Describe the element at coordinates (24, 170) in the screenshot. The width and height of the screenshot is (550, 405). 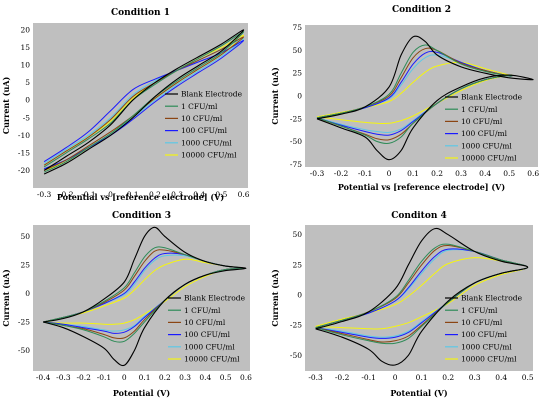
I see `y-tick-label: -20` at that location.